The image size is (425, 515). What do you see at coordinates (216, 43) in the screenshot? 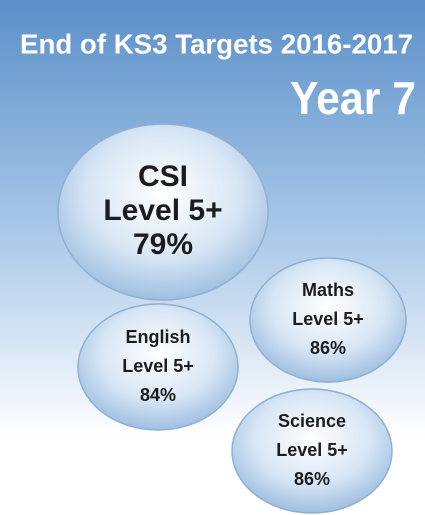
I see `title: End of KS3 Targets 2016-2017` at bounding box center [216, 43].